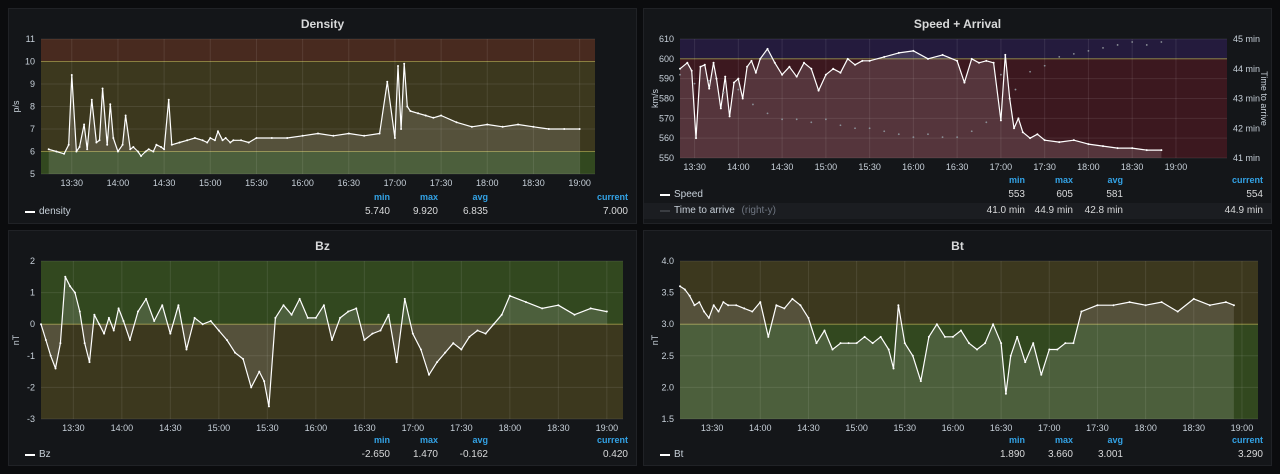 Image resolution: width=1280 pixels, height=474 pixels. Describe the element at coordinates (666, 118) in the screenshot. I see `y-tick-label: 570` at that location.